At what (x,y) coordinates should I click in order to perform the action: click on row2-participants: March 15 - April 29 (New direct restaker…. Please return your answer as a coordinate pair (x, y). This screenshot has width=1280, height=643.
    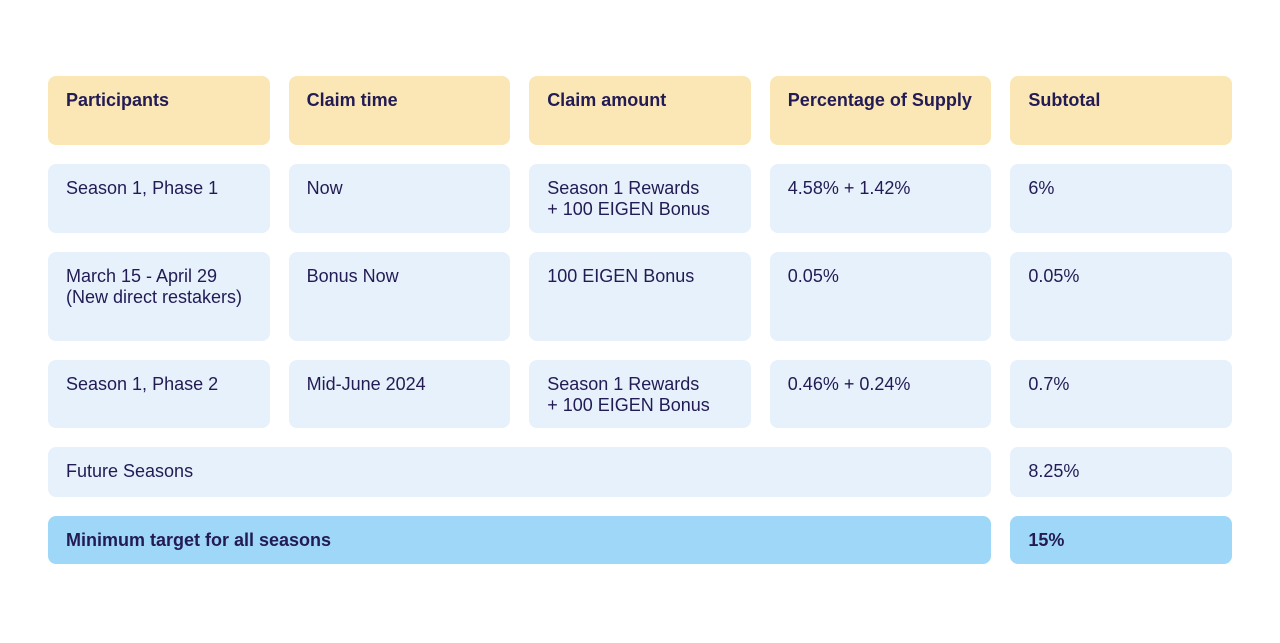
    Looking at the image, I should click on (159, 296).